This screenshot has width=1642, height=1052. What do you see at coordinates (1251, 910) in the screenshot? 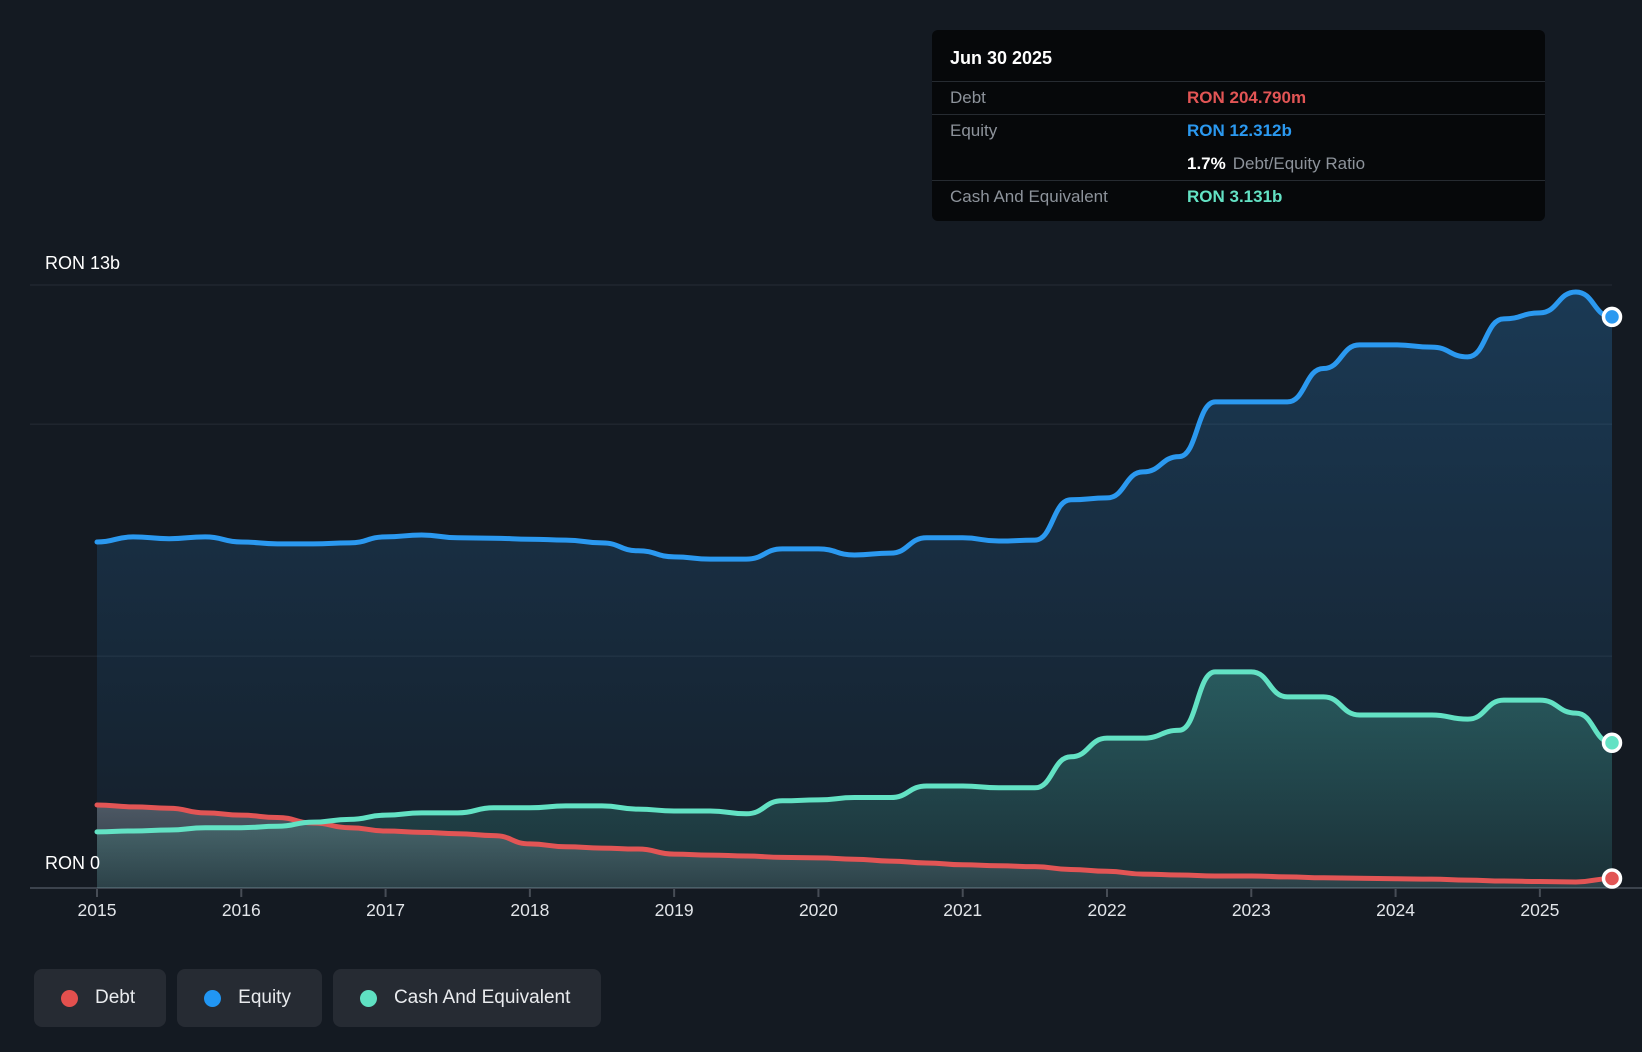
I see `x-axis-year-label: 2023` at bounding box center [1251, 910].